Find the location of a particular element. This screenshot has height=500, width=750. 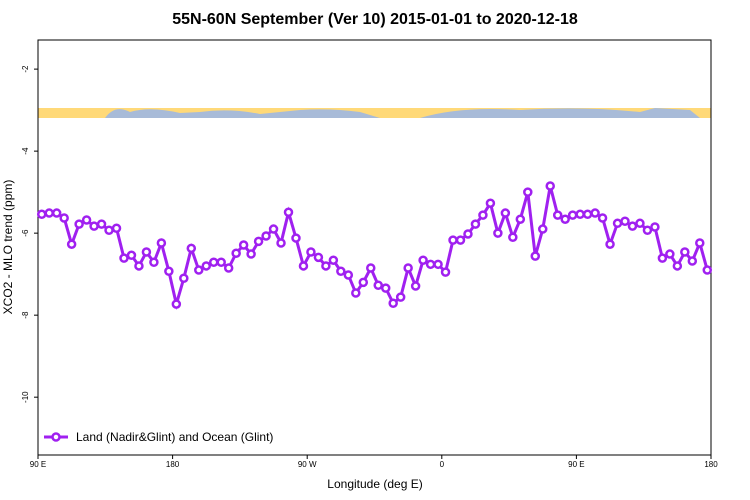

x-axis-label: Longitude (deg E) is located at coordinates (374, 484).